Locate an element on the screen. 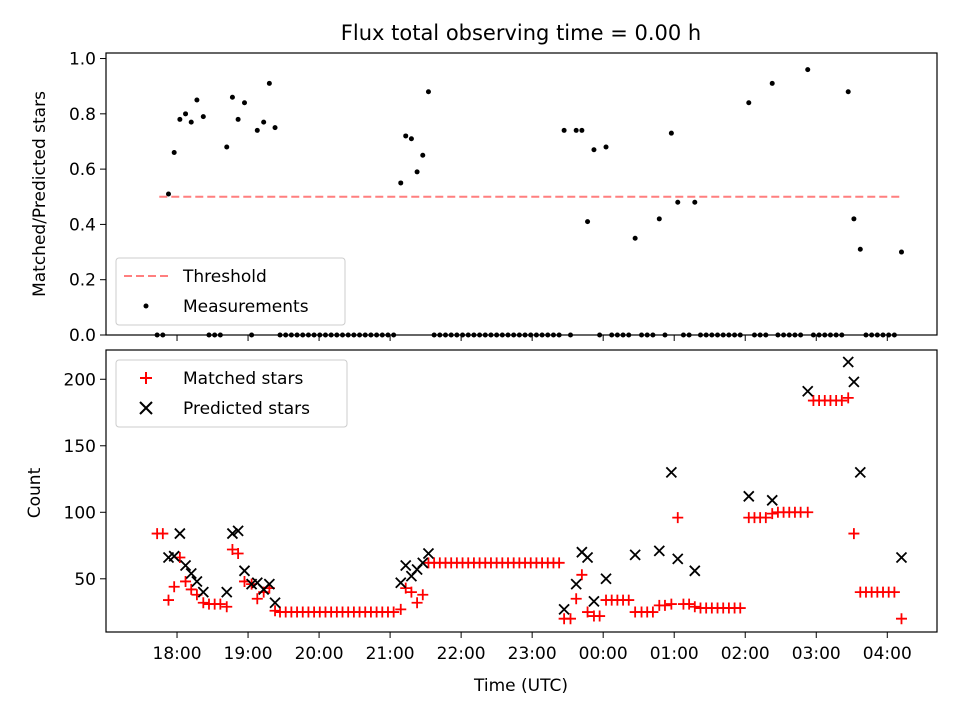 This screenshot has width=960, height=720. bottom-xtick-label: 23:00 is located at coordinates (532, 654).